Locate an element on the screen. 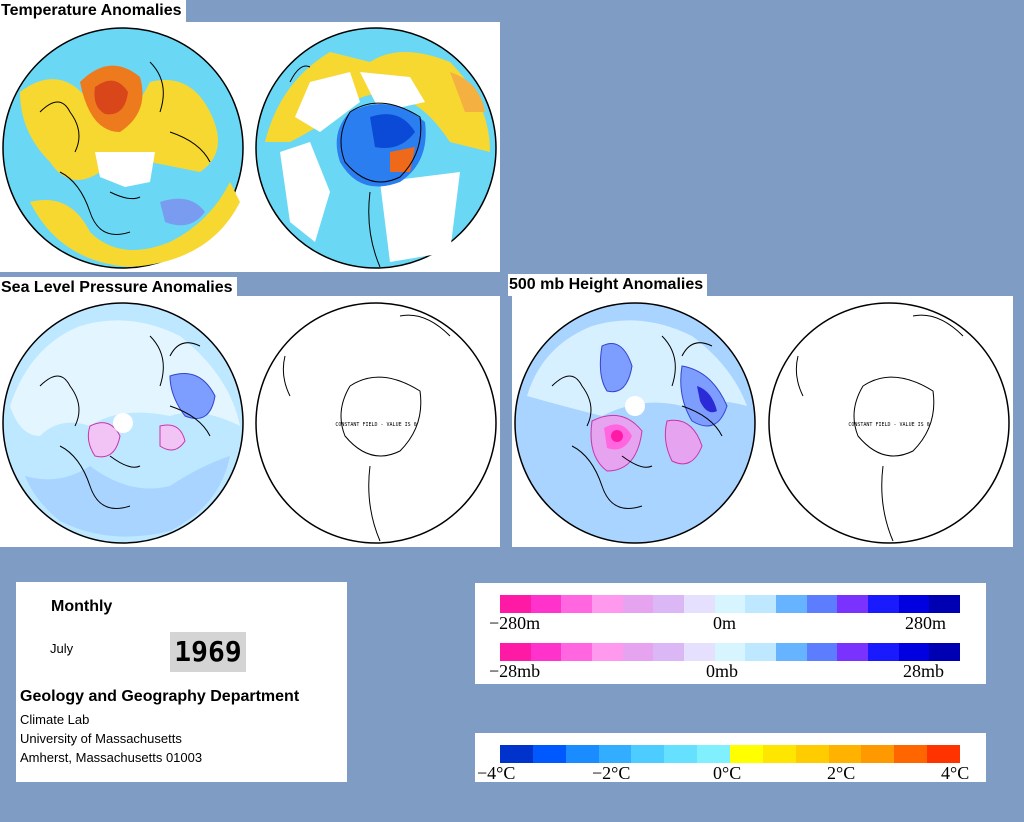  address-label: Amherst, Massachusetts 01003 is located at coordinates (111, 757).